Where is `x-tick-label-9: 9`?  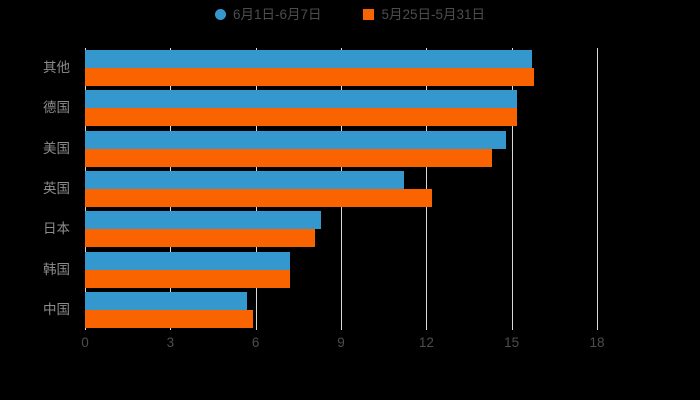
x-tick-label-9: 9 is located at coordinates (341, 342).